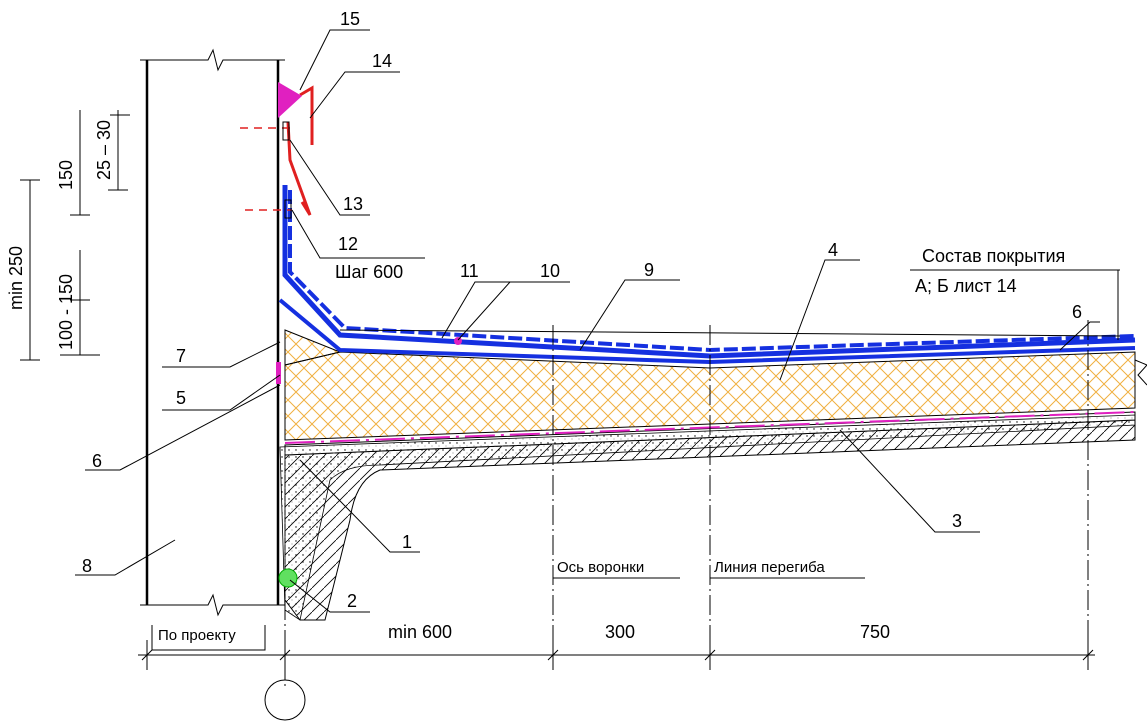 The image size is (1147, 727). Describe the element at coordinates (350, 19) in the screenshot. I see `callout: 15` at that location.